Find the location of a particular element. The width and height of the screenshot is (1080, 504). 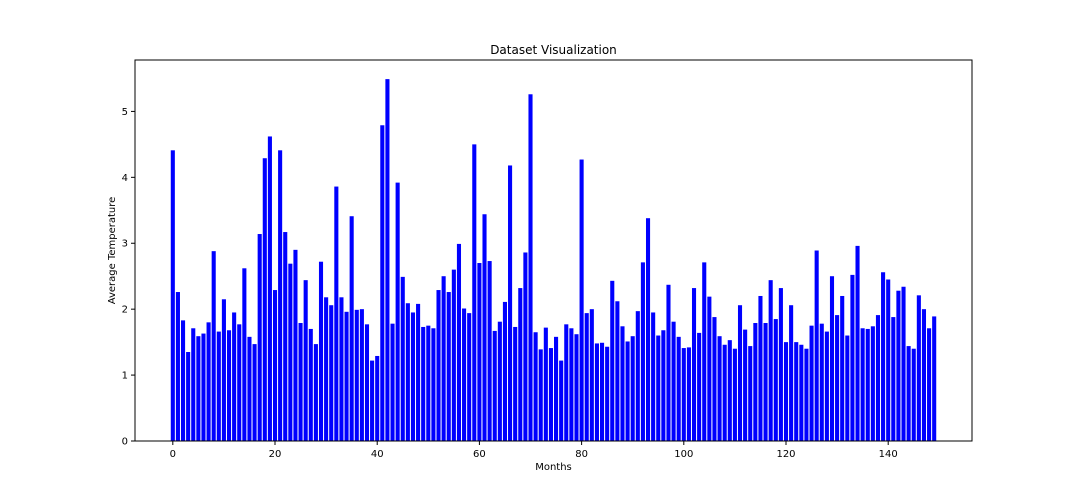

y-tick-label: 0 is located at coordinates (125, 442).